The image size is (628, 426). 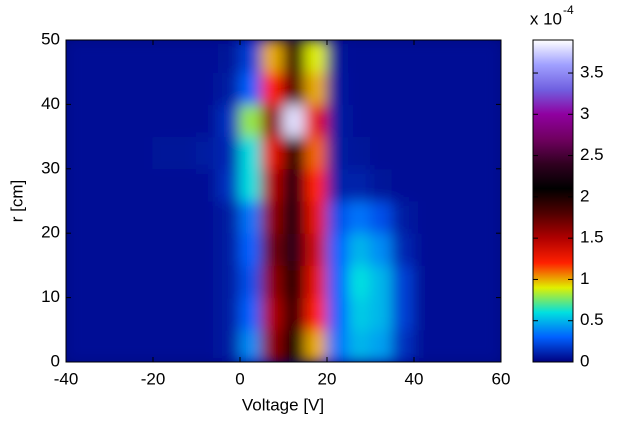 I want to click on x-tick-label: -40, so click(x=66, y=378).